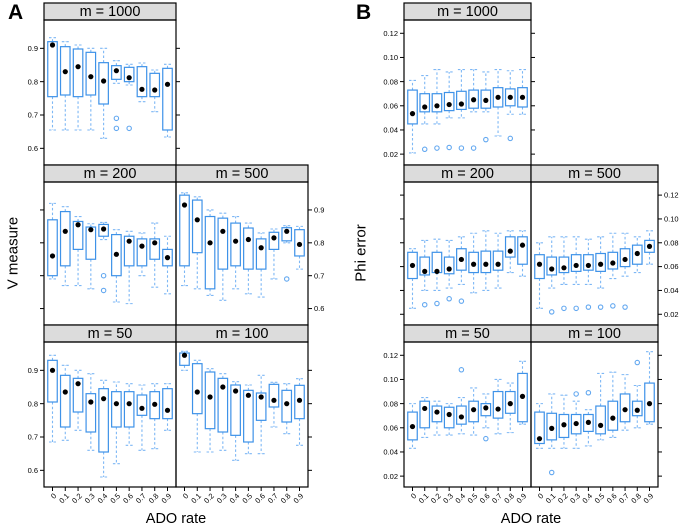  Describe the element at coordinates (110, 174) in the screenshot. I see `strip-title: m = 200` at that location.